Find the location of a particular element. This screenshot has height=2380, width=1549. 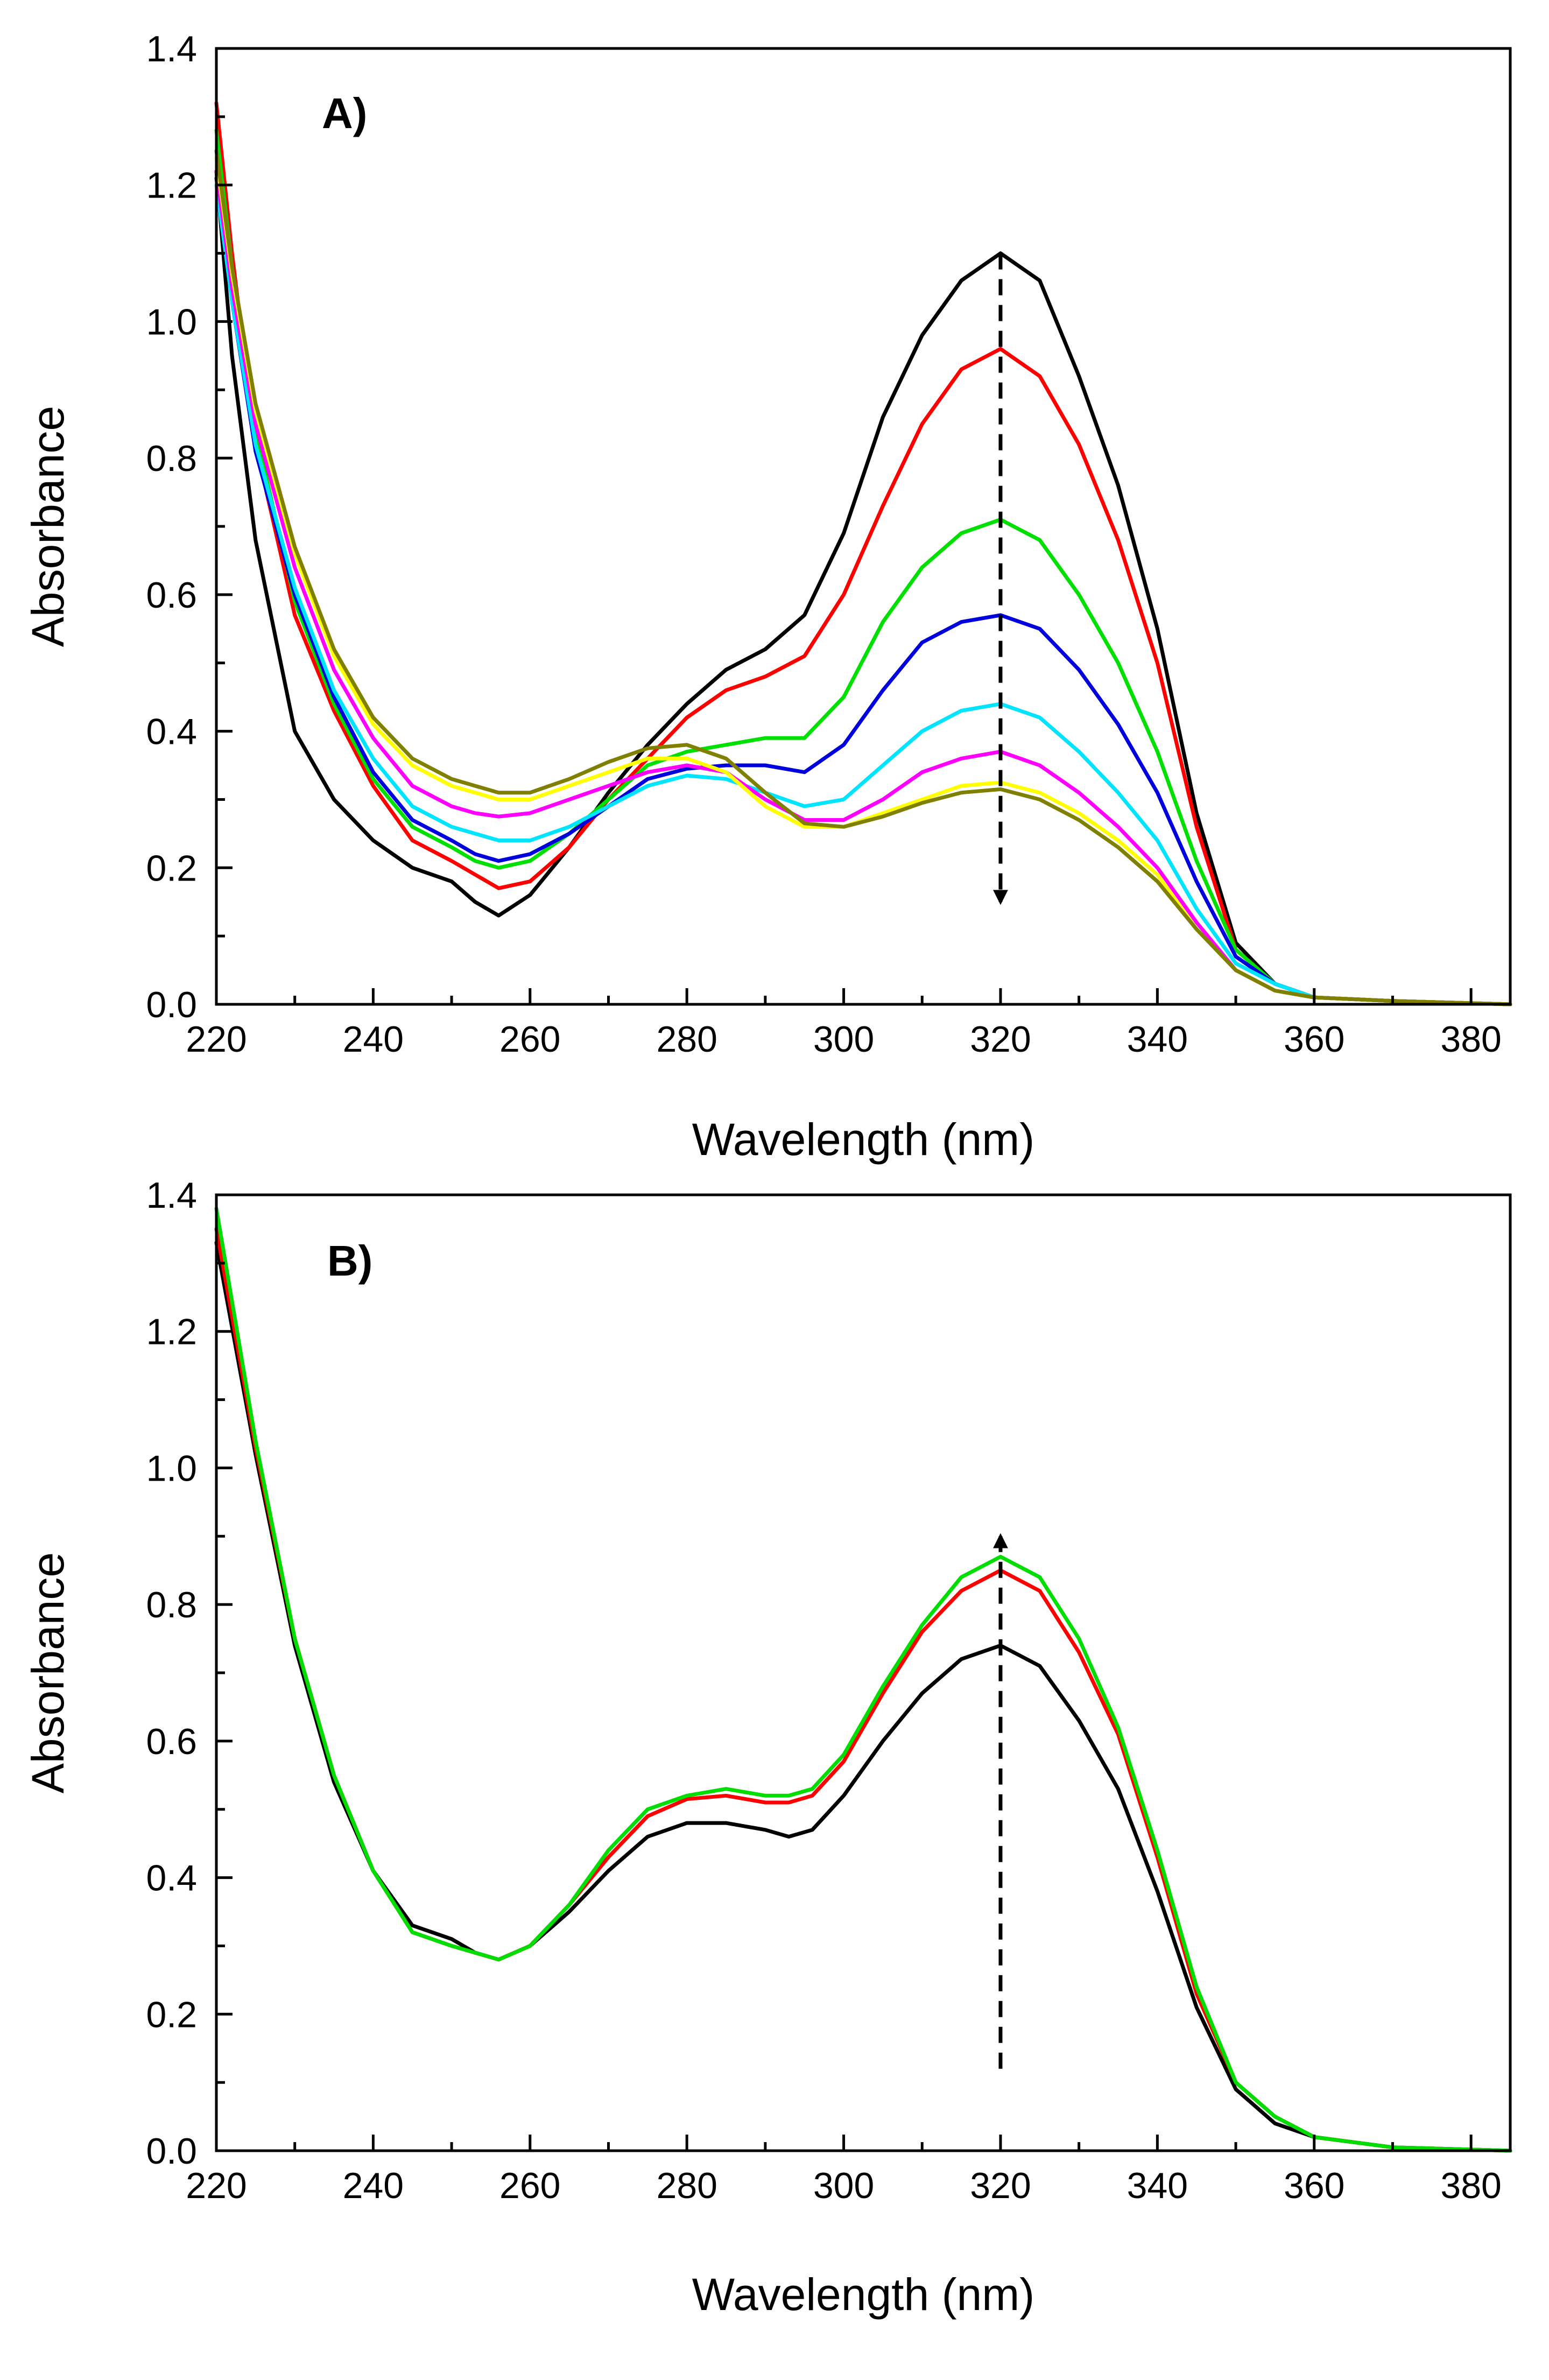

panel-a-ytick-label-0.8: 0.8 is located at coordinates (171, 458).